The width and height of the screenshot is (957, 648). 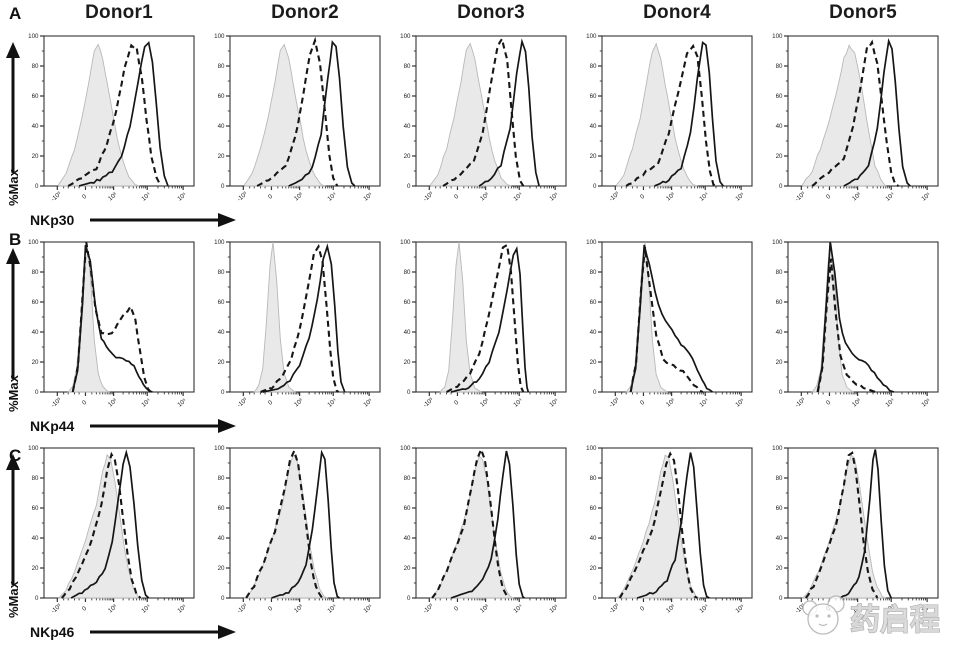 I want to click on histogram-panel-a-donor1: 0 20 40 60 80 100 -10³ 0 10³ 10⁴ 10⁵, so click(x=111, y=118).